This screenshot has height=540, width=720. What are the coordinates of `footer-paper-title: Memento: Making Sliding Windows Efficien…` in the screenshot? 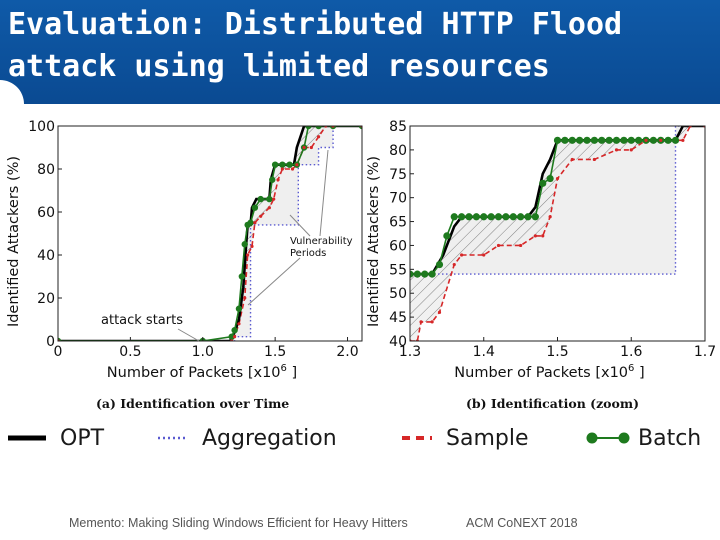 It's located at (238, 523).